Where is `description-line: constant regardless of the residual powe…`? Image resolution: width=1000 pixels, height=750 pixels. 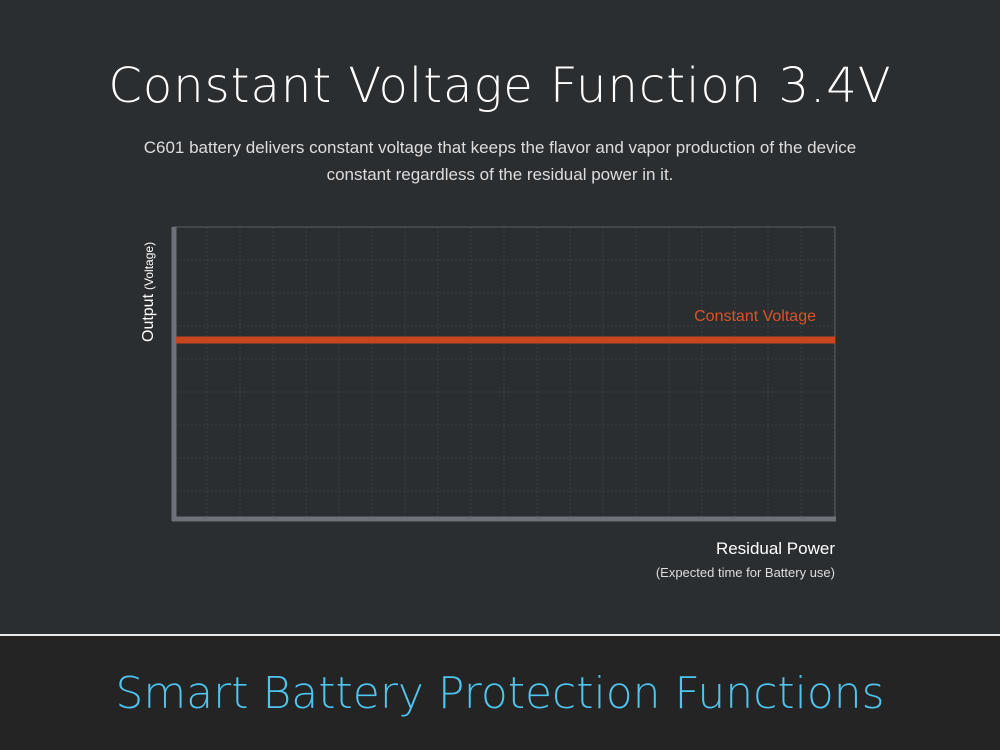 description-line: constant regardless of the residual powe… is located at coordinates (500, 174).